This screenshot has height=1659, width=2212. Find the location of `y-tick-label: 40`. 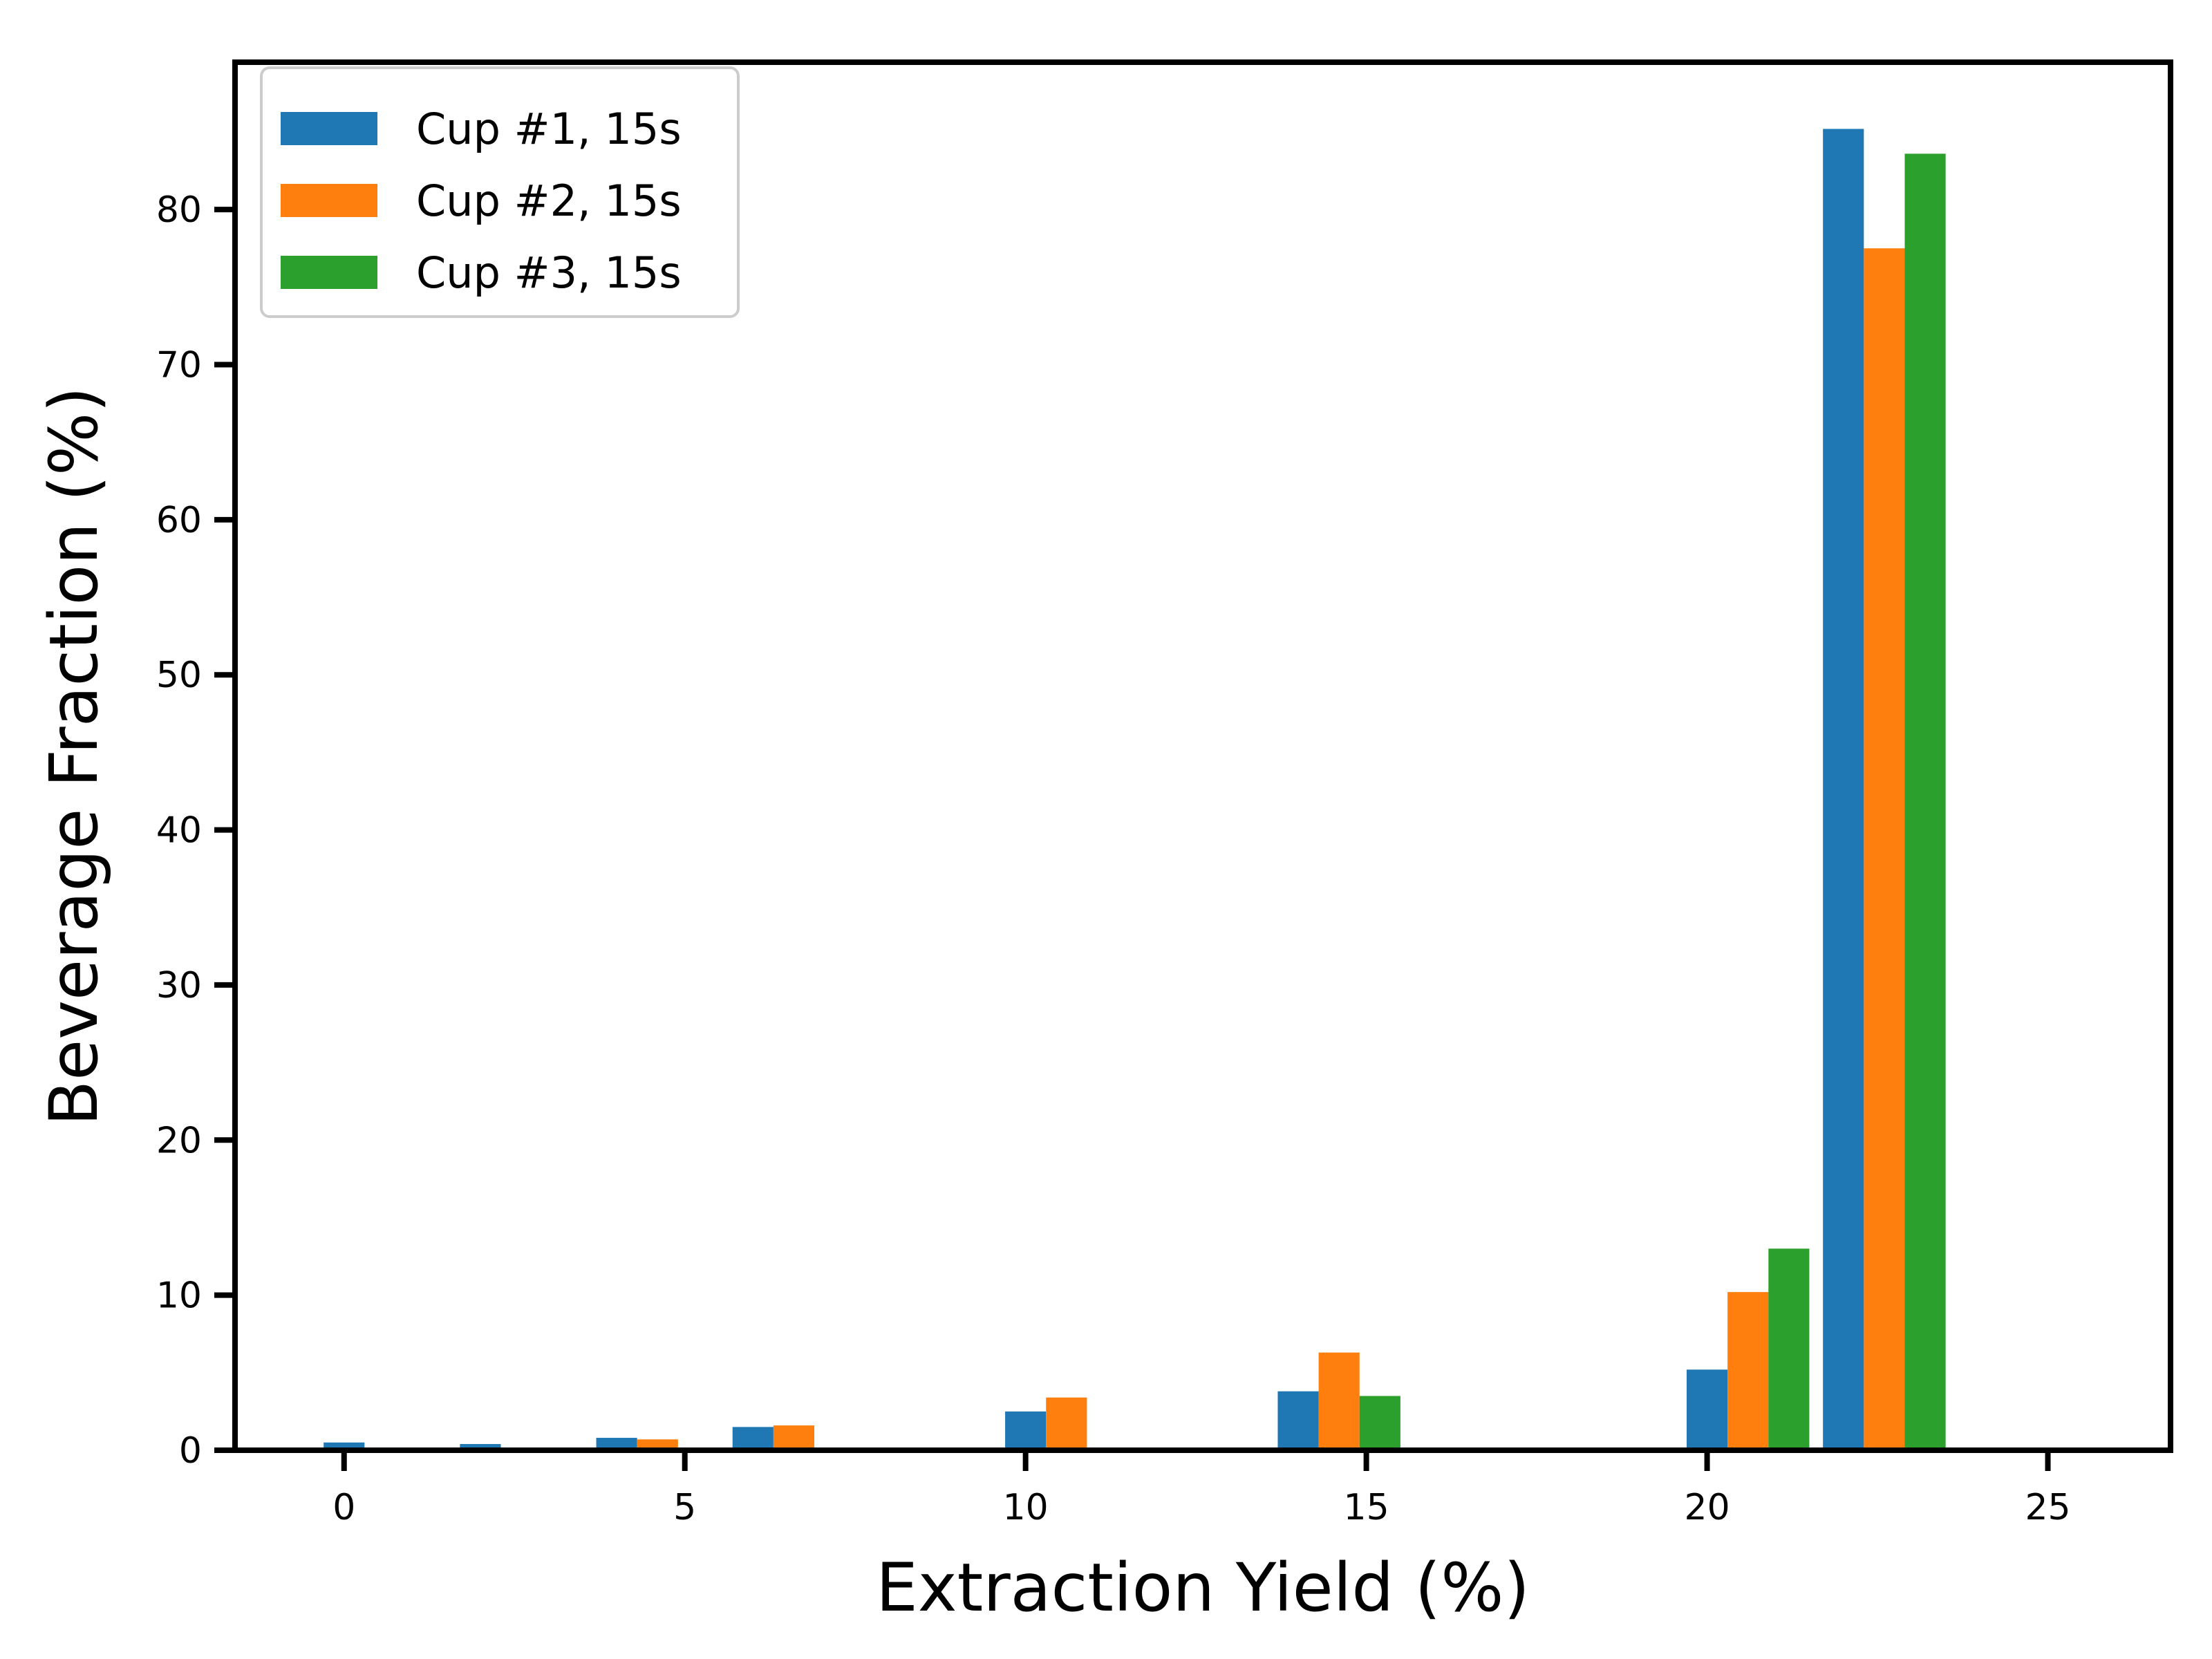

y-tick-label: 40 is located at coordinates (179, 831).